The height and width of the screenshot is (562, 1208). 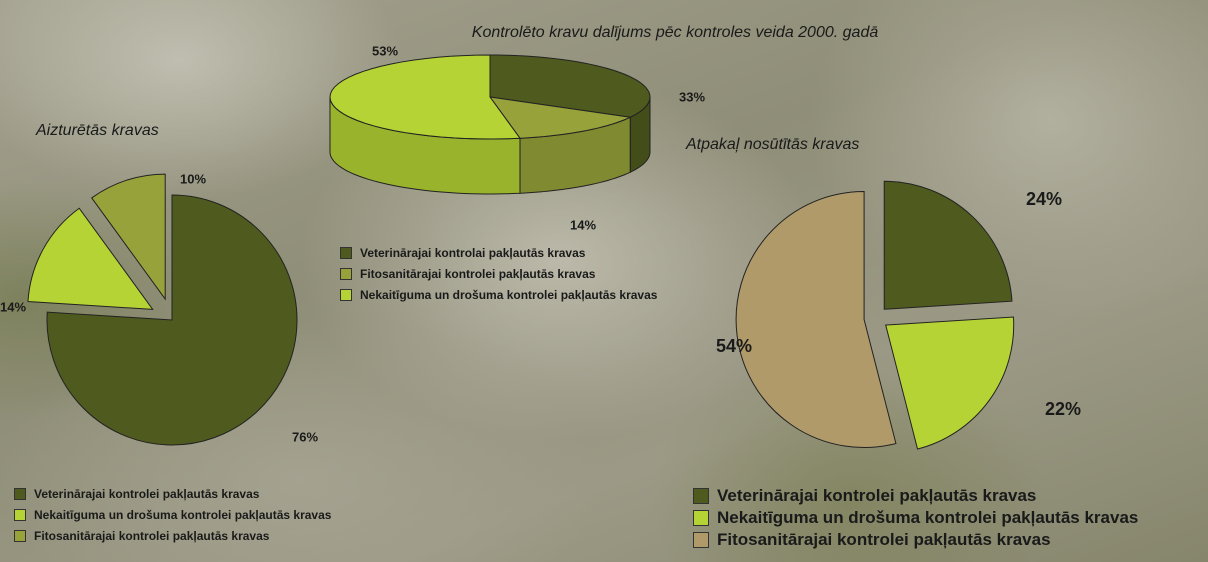 What do you see at coordinates (473, 253) in the screenshot?
I see `legend-label: Veterinārajai kontrolai pakļautās kravas` at bounding box center [473, 253].